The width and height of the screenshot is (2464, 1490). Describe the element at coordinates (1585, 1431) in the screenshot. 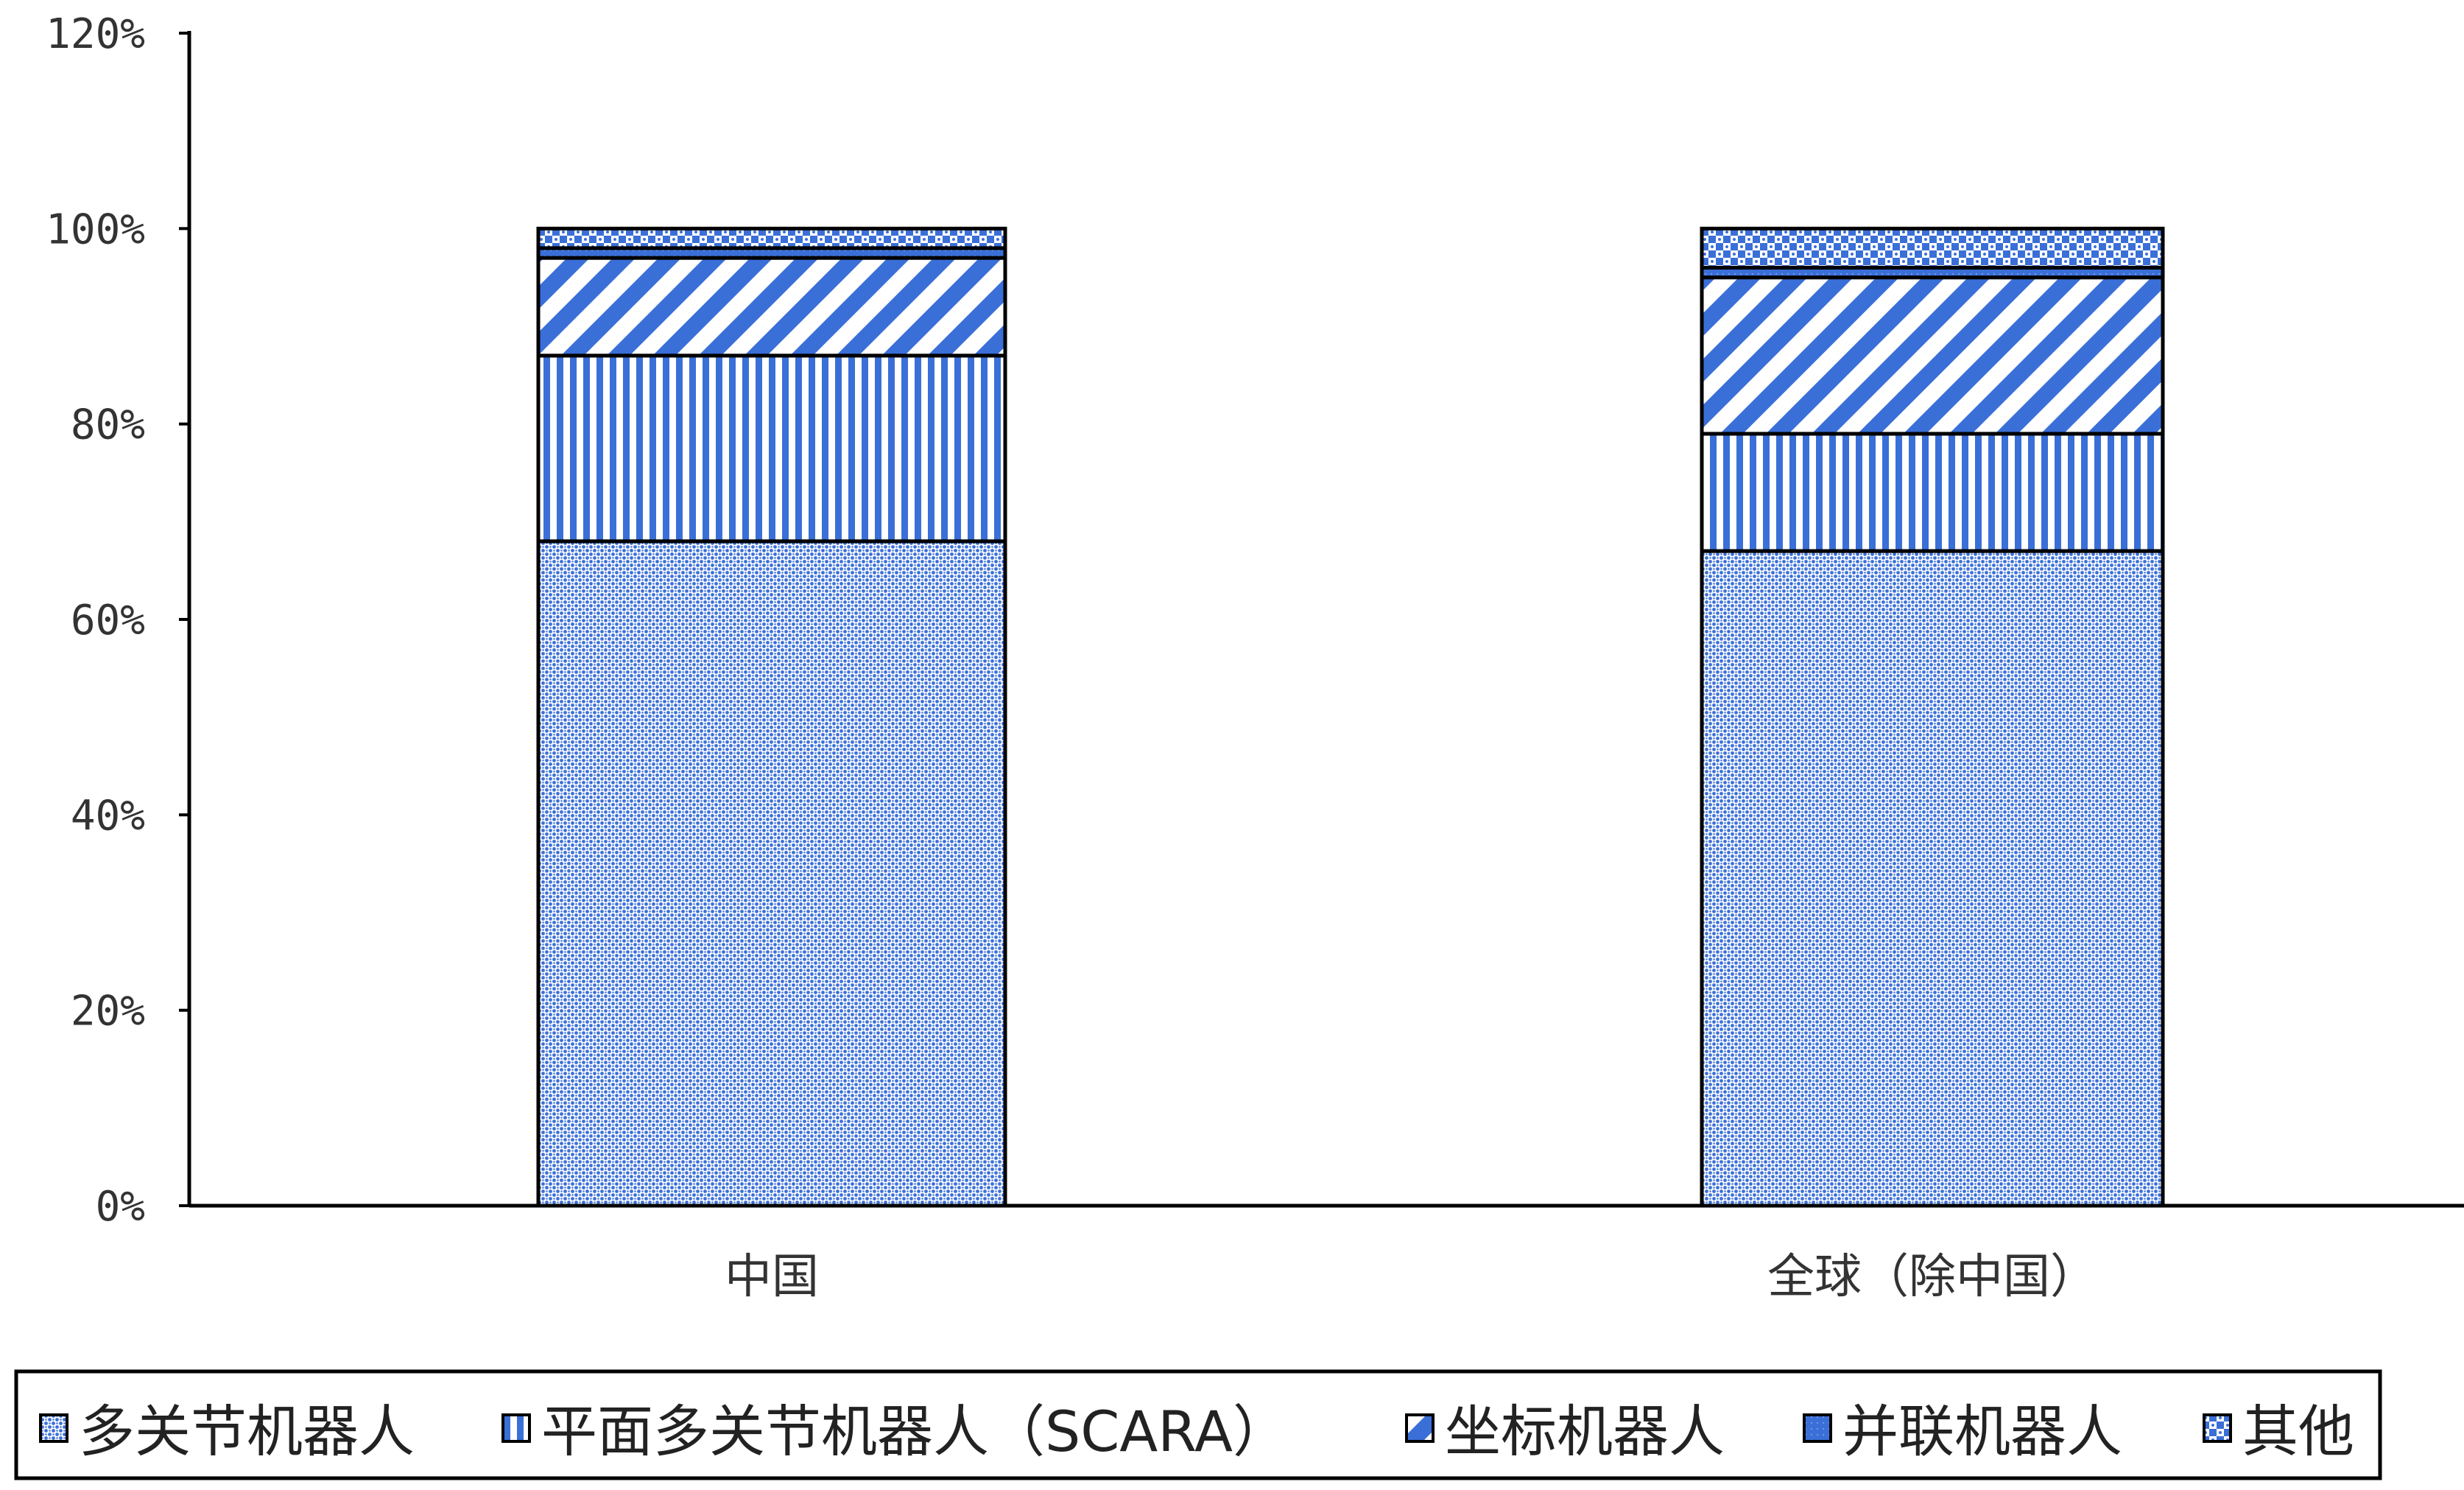

I see `legend-label: 坐标机器人` at that location.